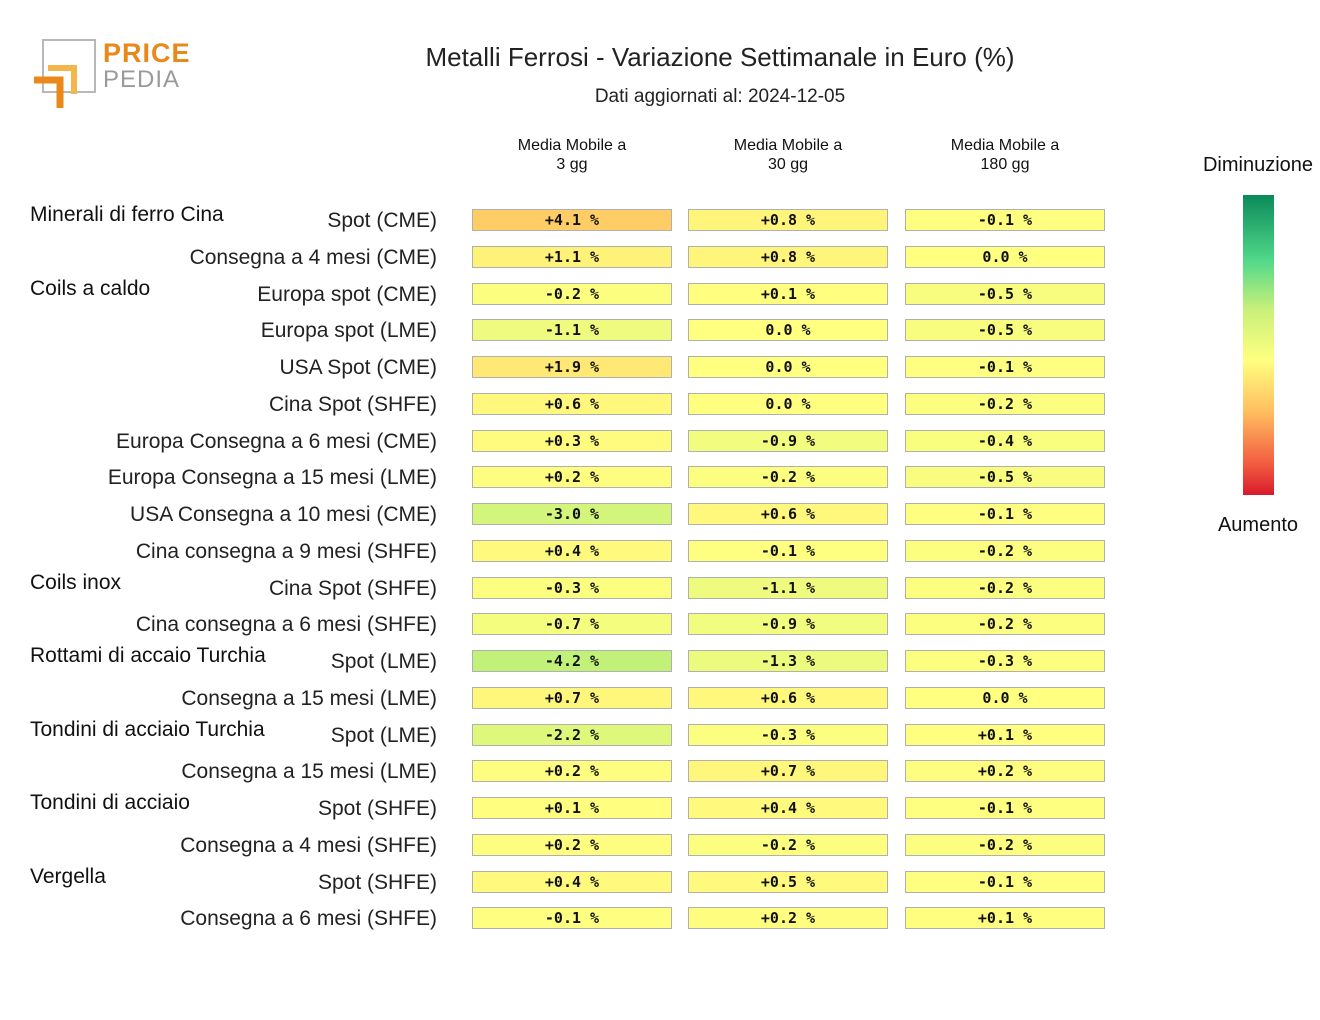  What do you see at coordinates (1258, 345) in the screenshot?
I see `legend-color-bar` at bounding box center [1258, 345].